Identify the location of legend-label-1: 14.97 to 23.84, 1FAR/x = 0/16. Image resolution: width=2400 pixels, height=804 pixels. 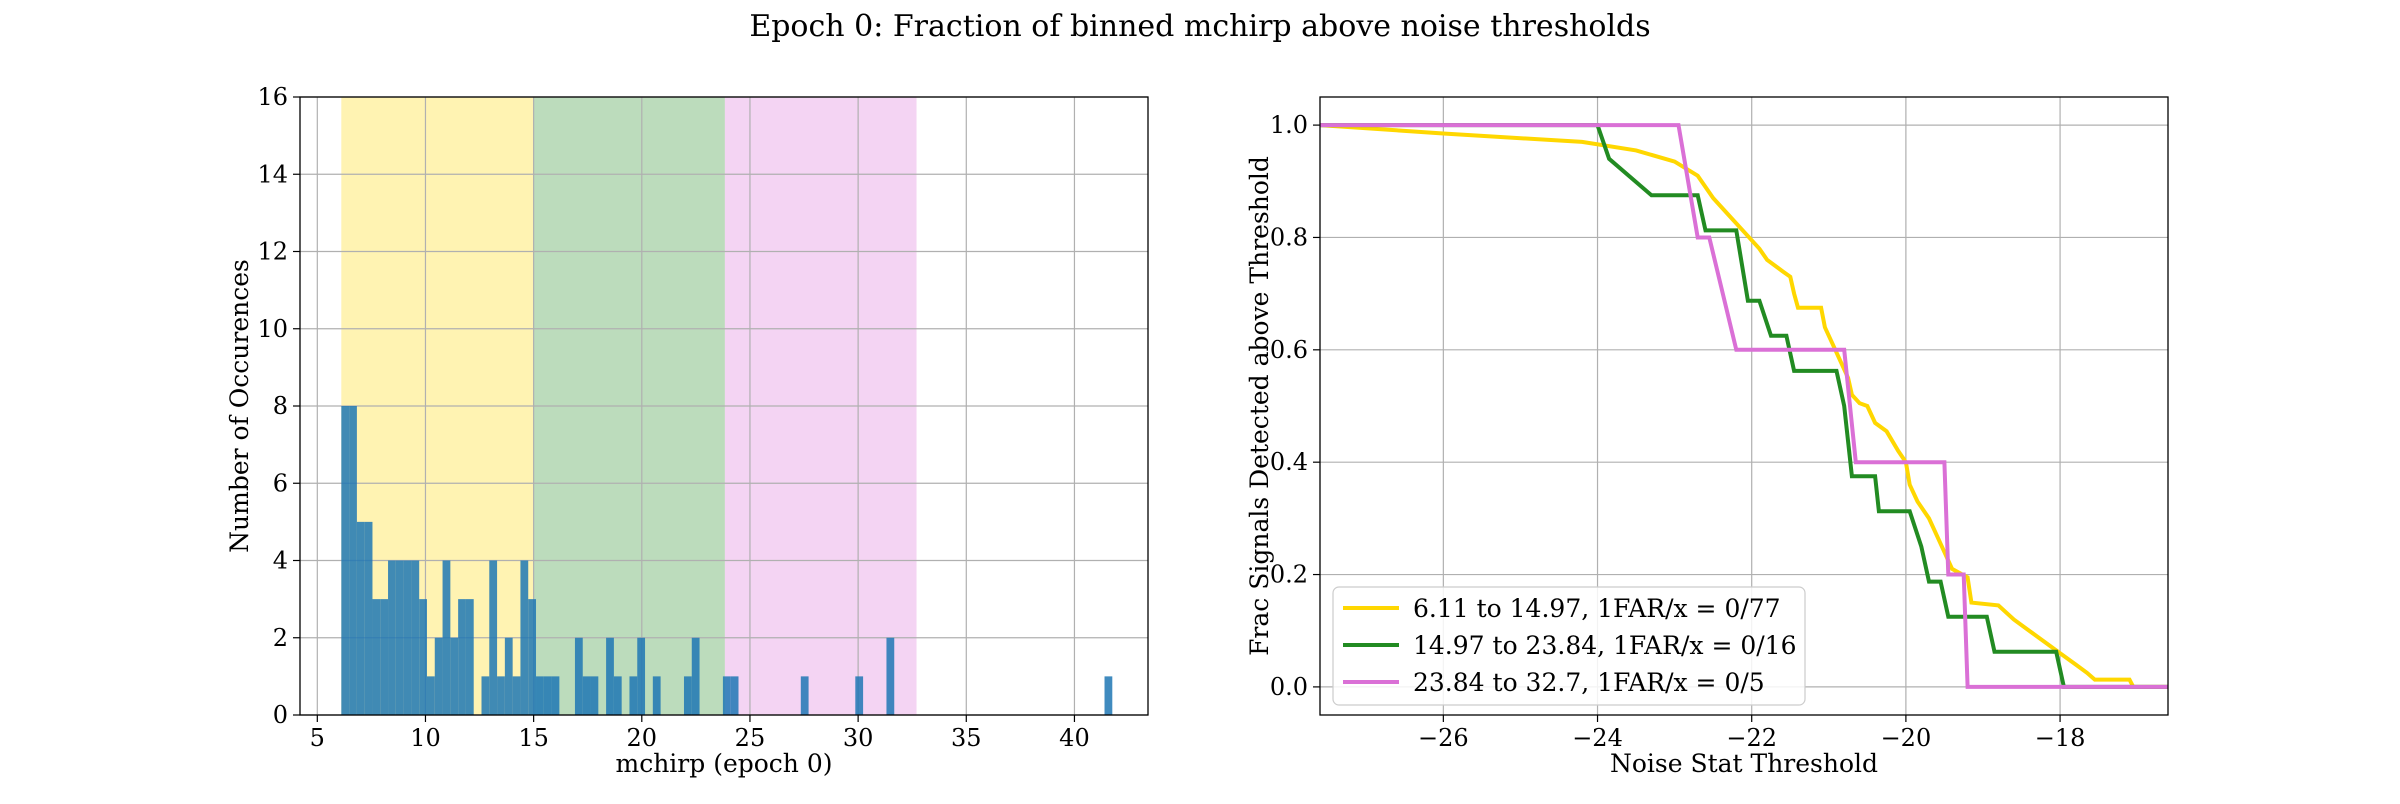
(1604, 645).